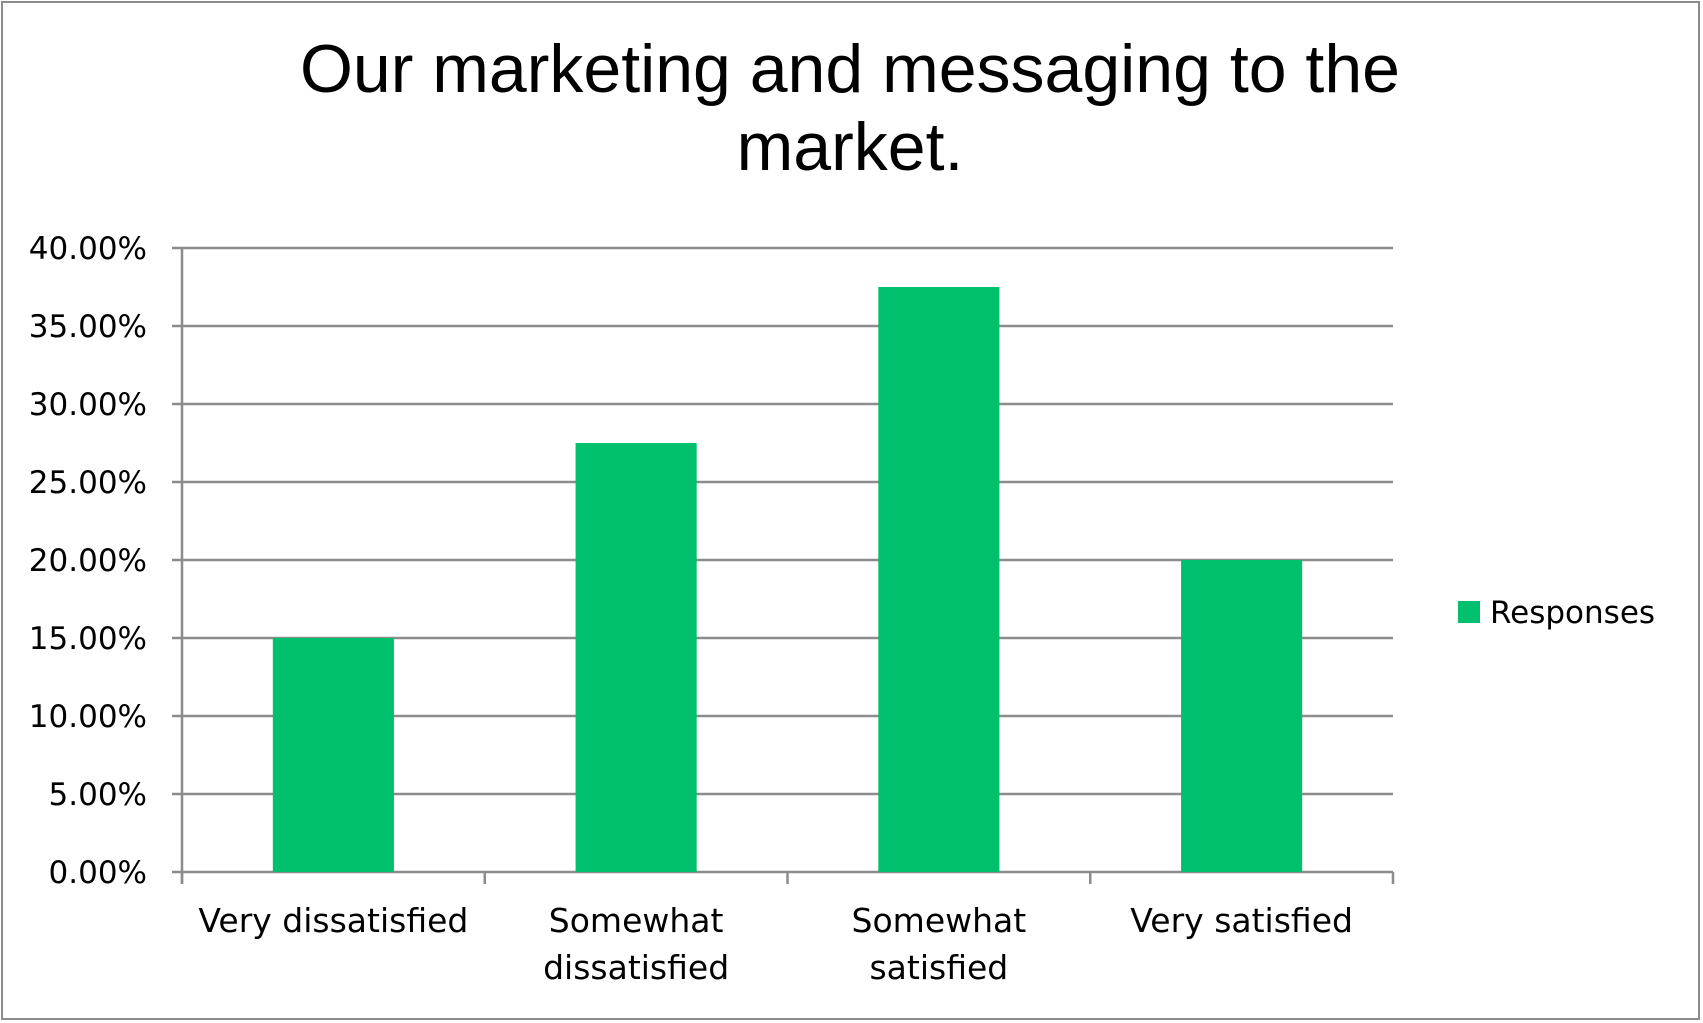 This screenshot has width=1703, height=1023. I want to click on y-tick-label: 25.00%, so click(88, 483).